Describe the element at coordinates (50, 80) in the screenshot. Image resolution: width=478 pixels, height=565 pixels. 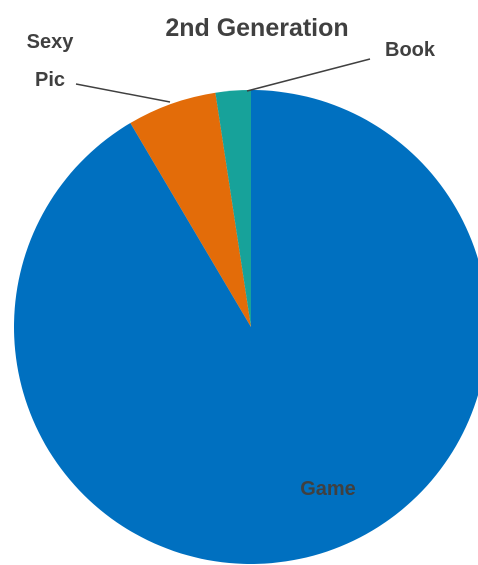
I see `slice-label-line: Pic` at that location.